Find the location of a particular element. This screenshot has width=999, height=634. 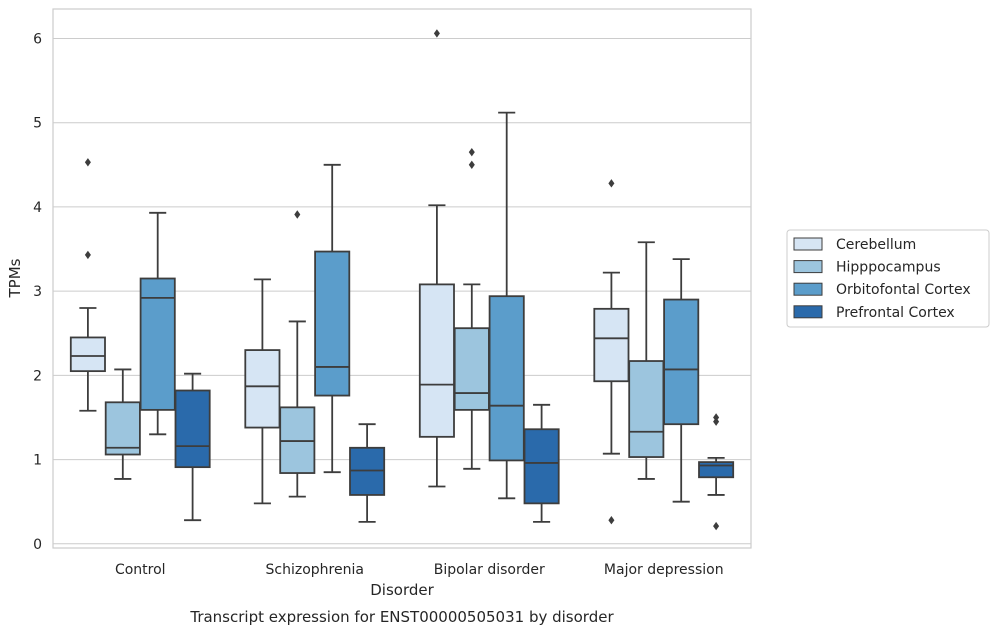

x-tick-label: Control is located at coordinates (140, 570).